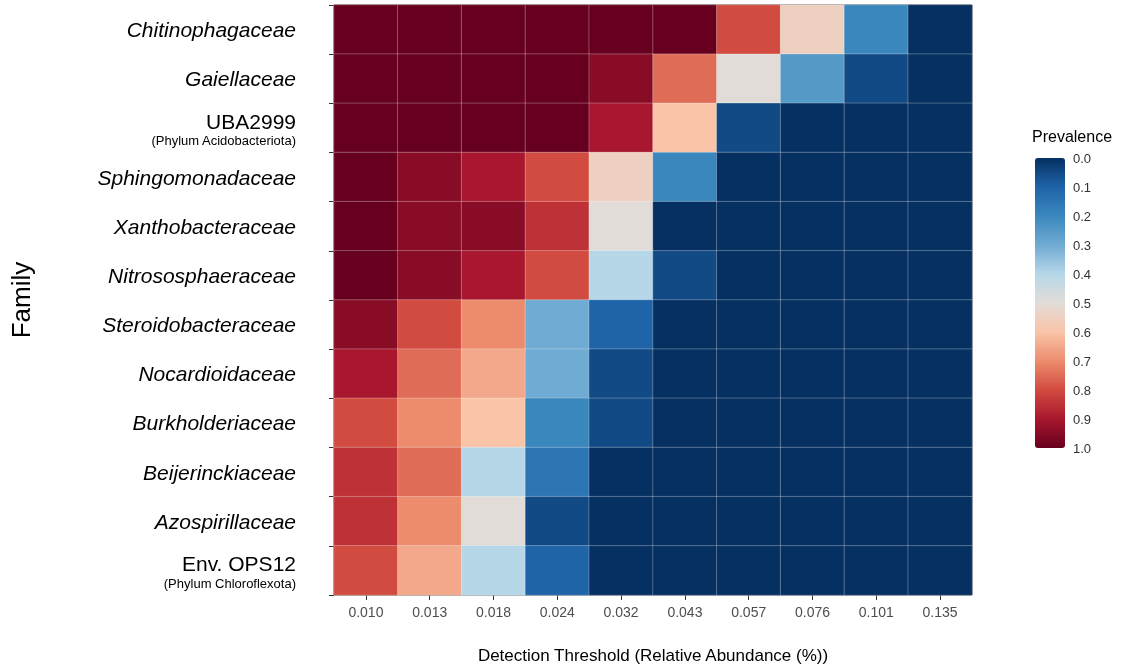  Describe the element at coordinates (493, 612) in the screenshot. I see `x-tick-label: 0.018` at that location.